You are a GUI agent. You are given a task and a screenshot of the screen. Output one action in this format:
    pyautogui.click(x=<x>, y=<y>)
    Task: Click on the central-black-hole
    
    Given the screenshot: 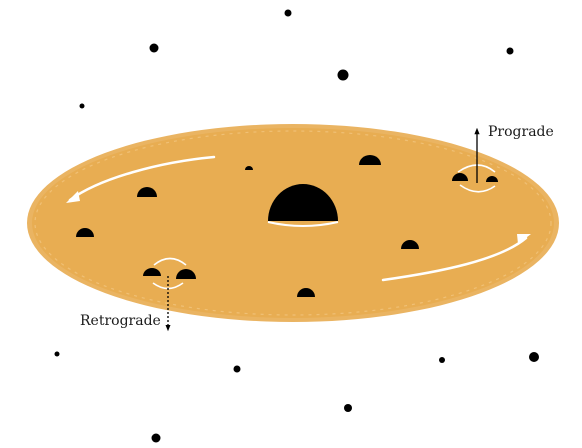 What is the action you would take?
    pyautogui.click(x=303, y=205)
    